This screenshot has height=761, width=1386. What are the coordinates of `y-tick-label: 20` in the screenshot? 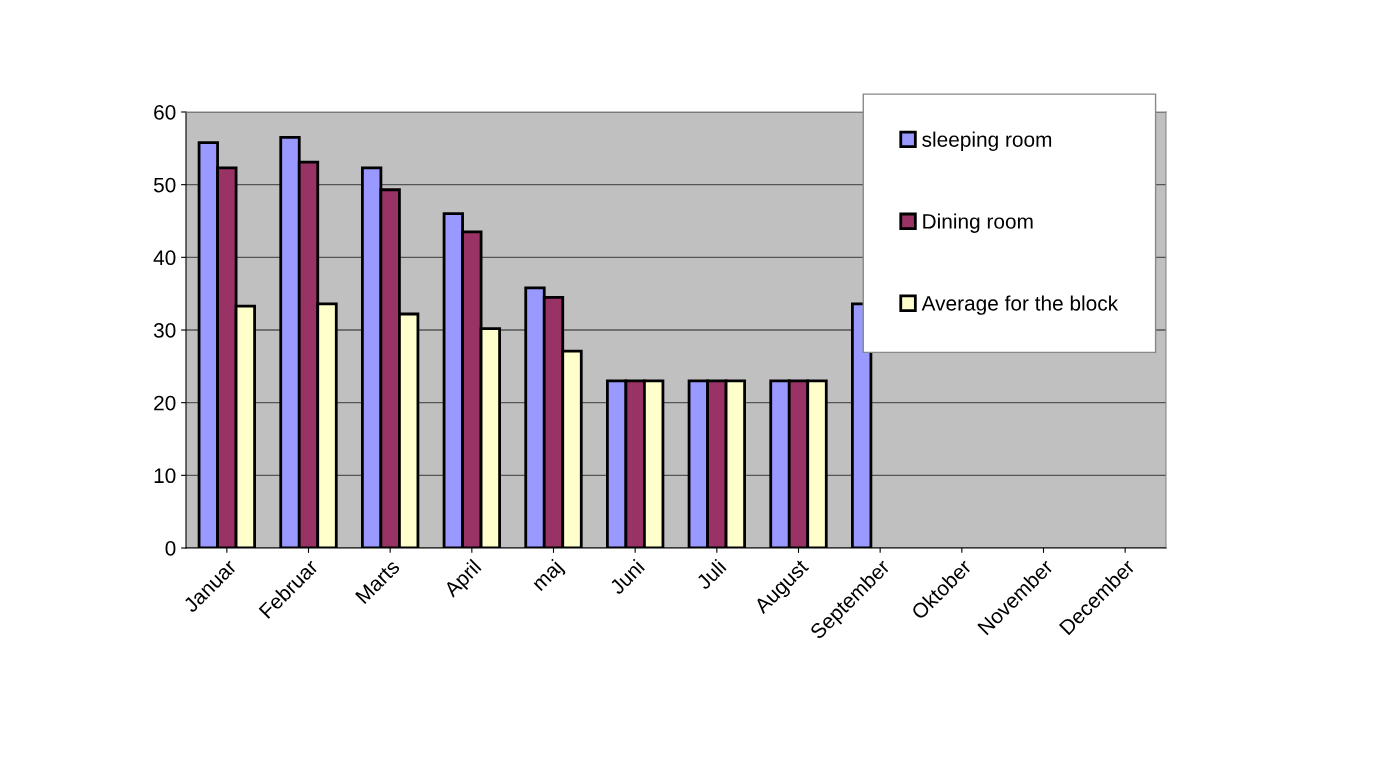 It's located at (165, 403).